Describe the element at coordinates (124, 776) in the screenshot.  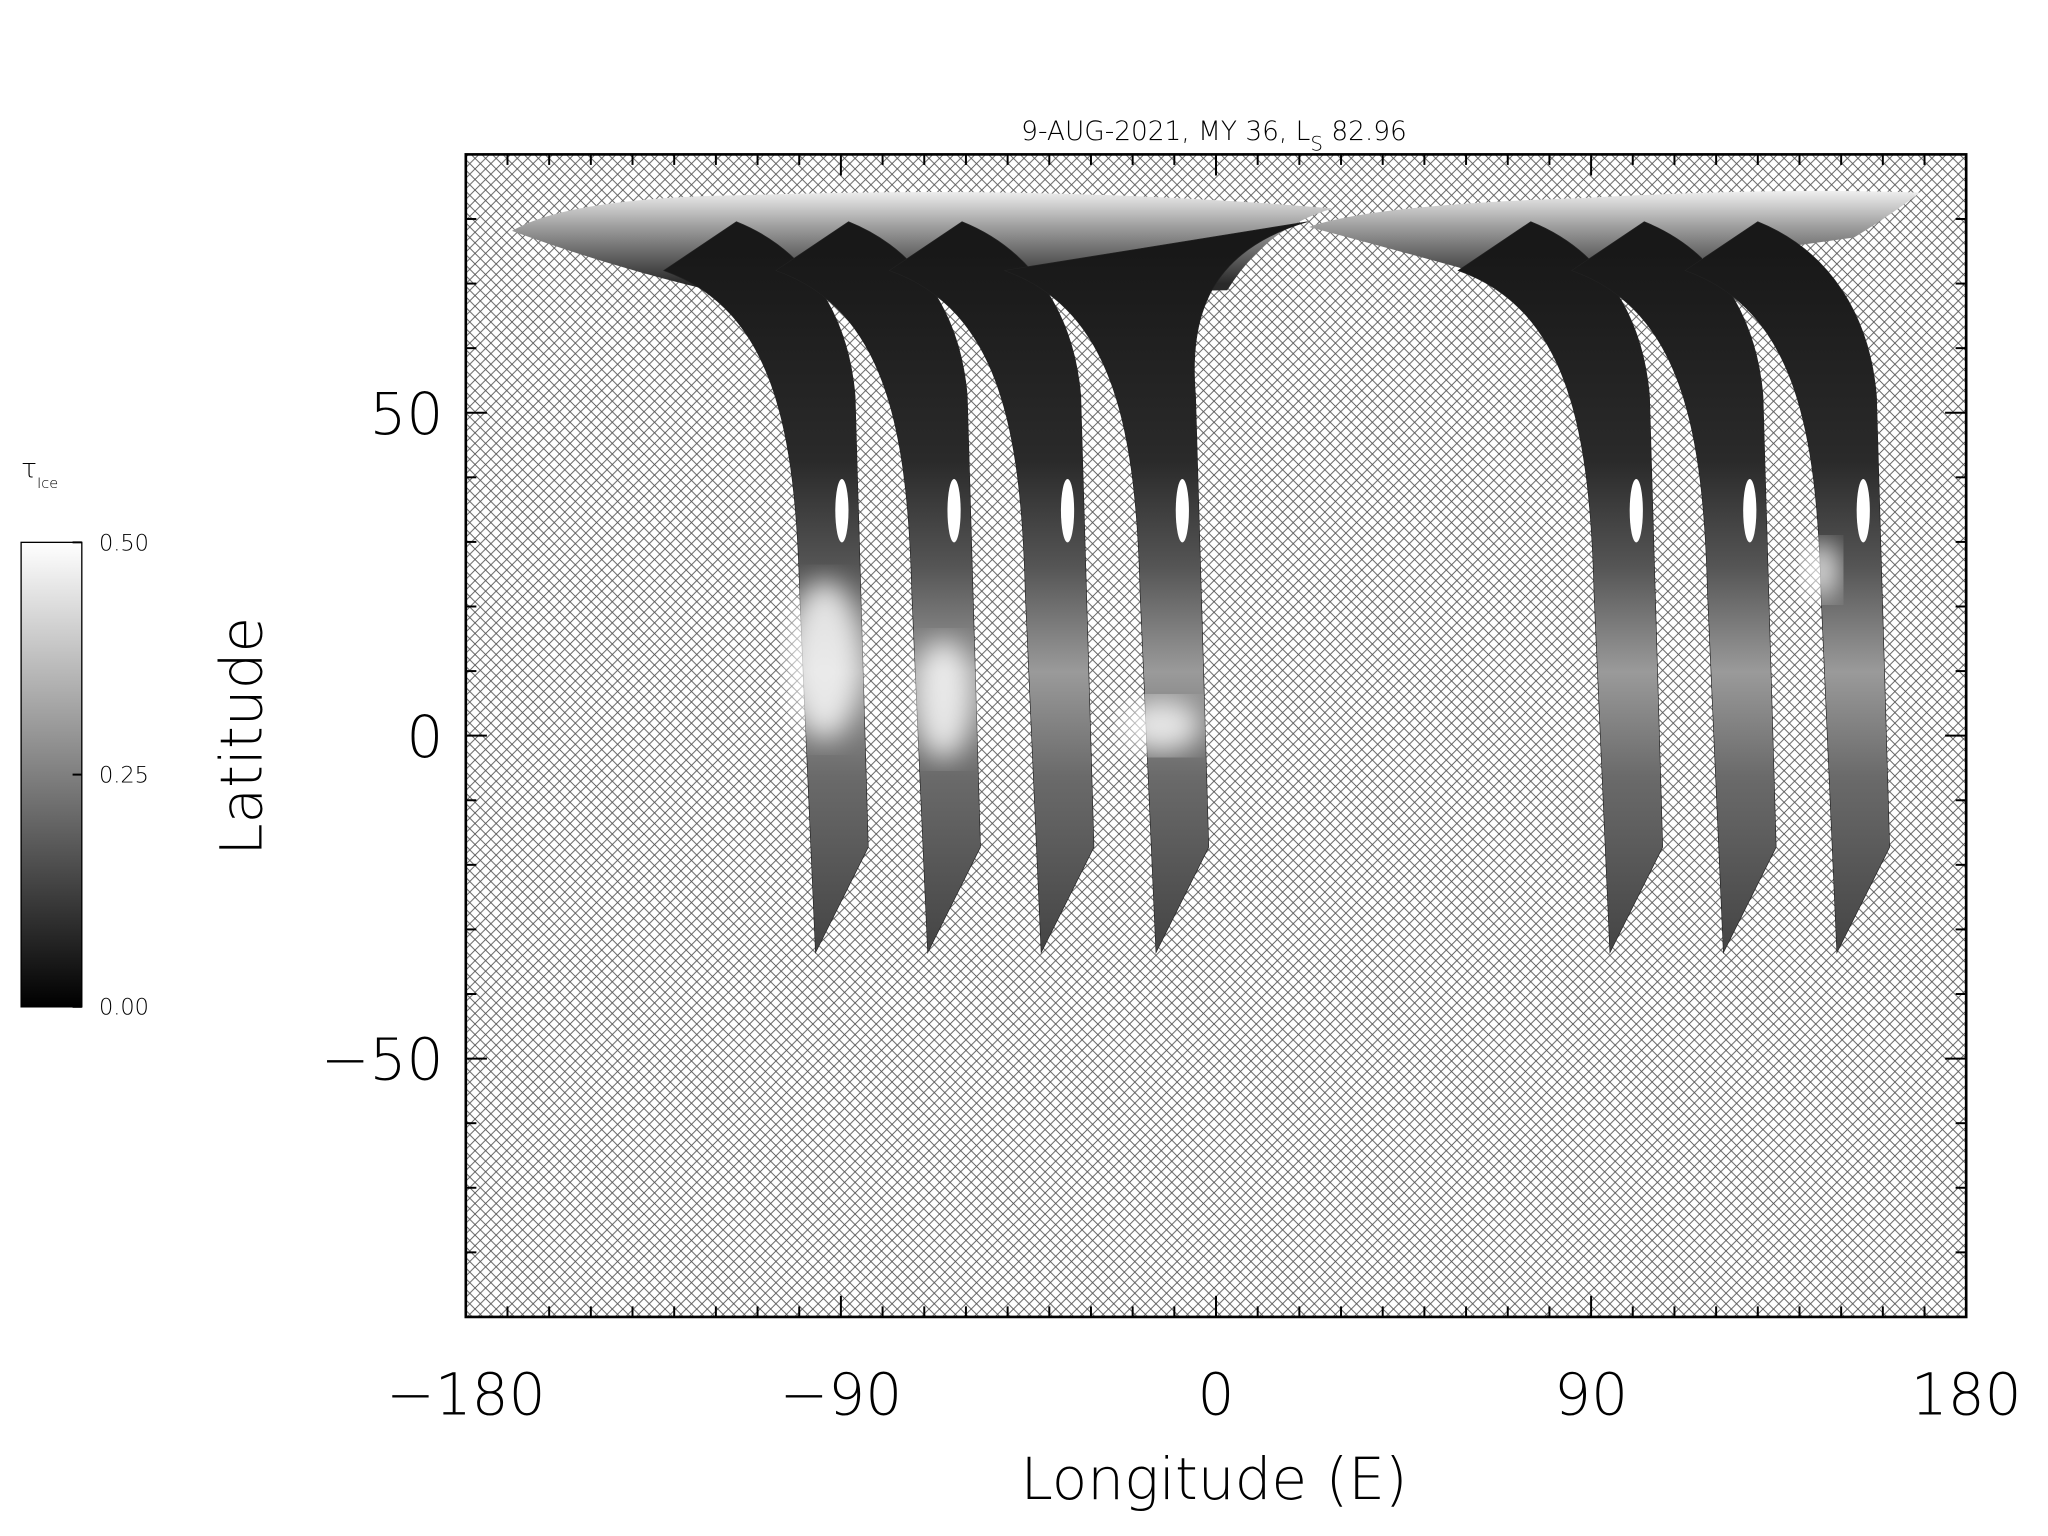
I see `colorbar-tick-label: 0.25` at that location.